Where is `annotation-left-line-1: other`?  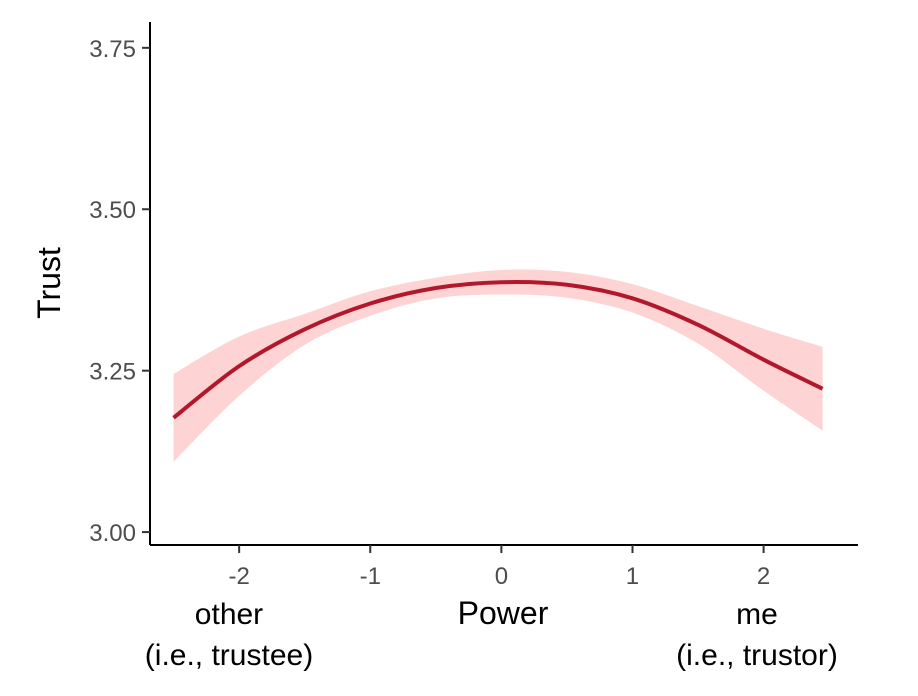
annotation-left-line-1: other is located at coordinates (229, 614).